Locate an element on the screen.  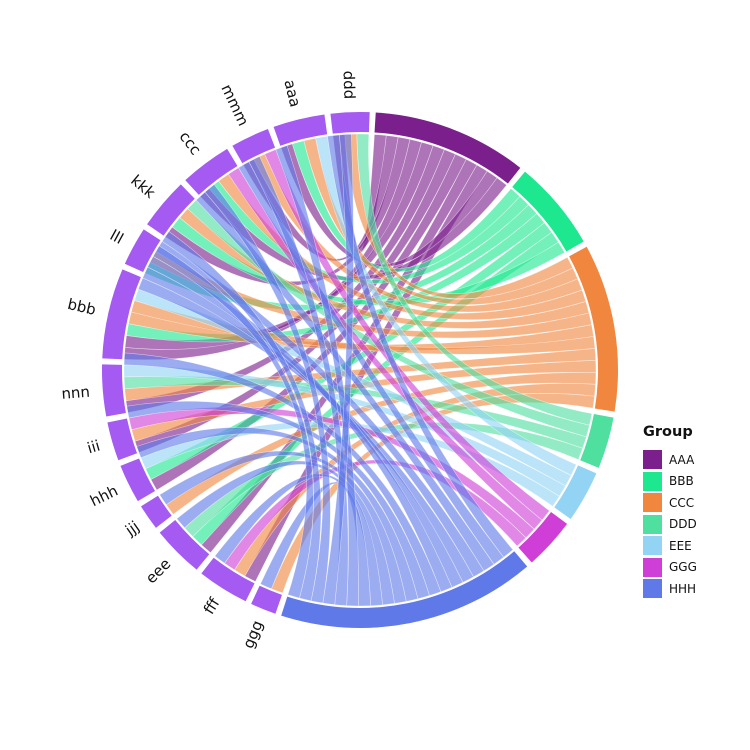
arc-iii is located at coordinates (122, 439).